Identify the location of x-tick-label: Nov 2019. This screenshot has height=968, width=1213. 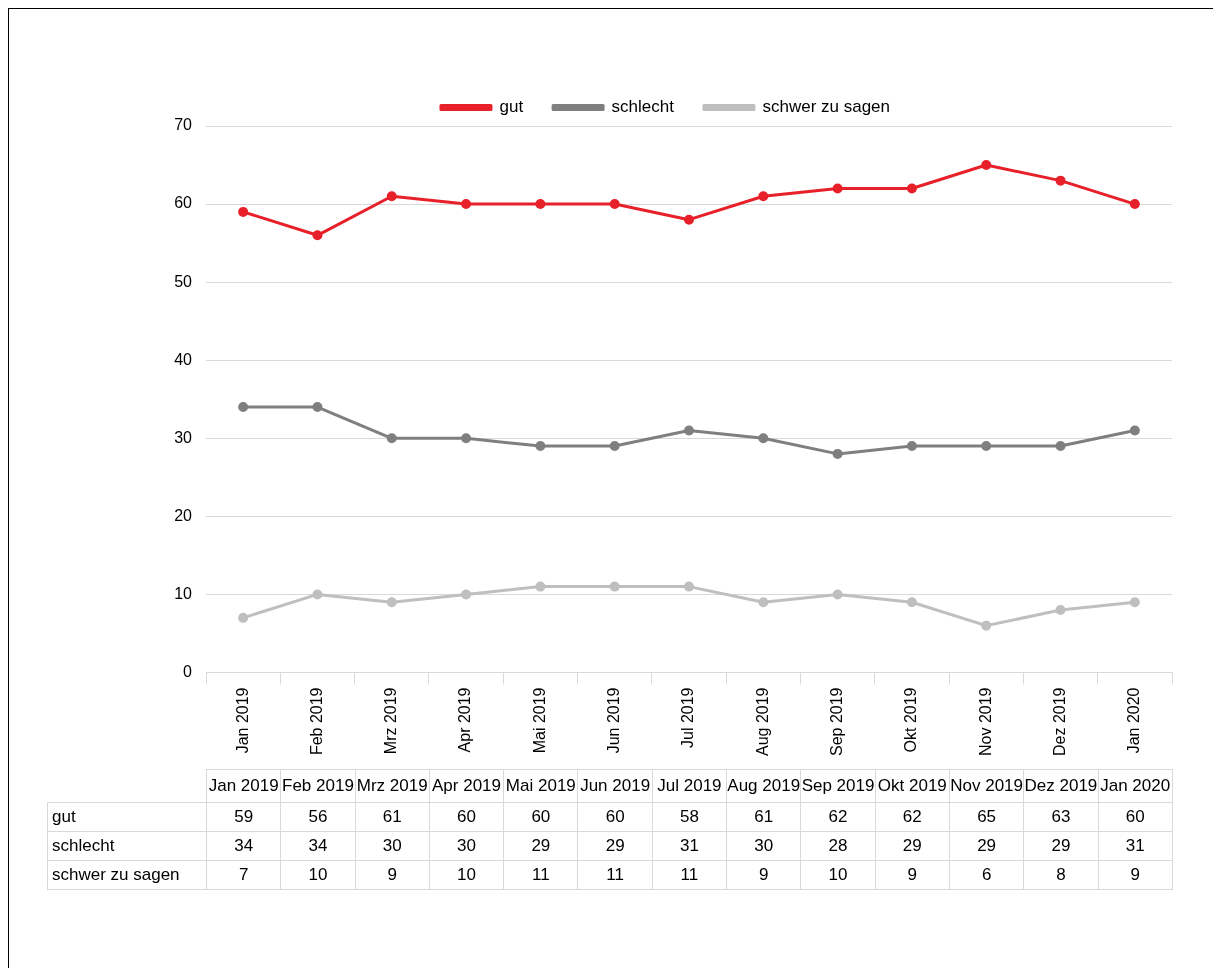
(985, 721).